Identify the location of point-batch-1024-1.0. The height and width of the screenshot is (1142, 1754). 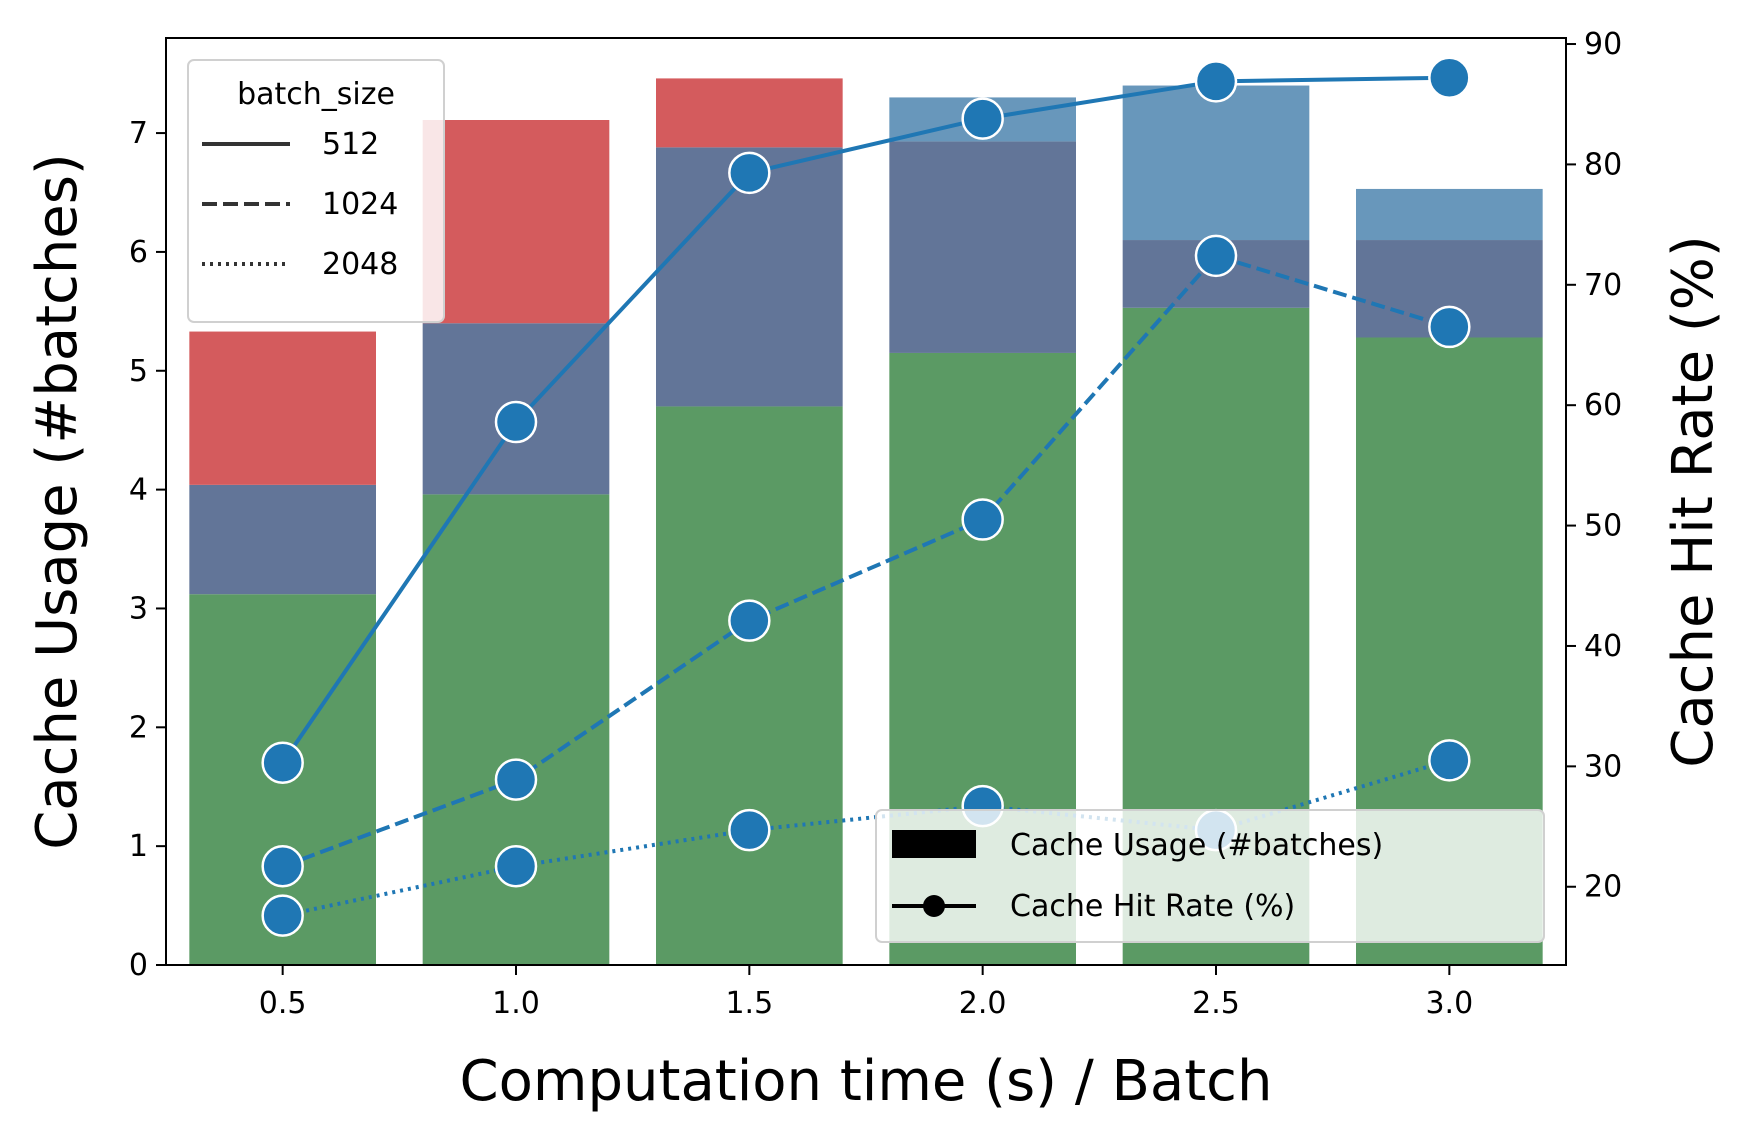
(516, 779).